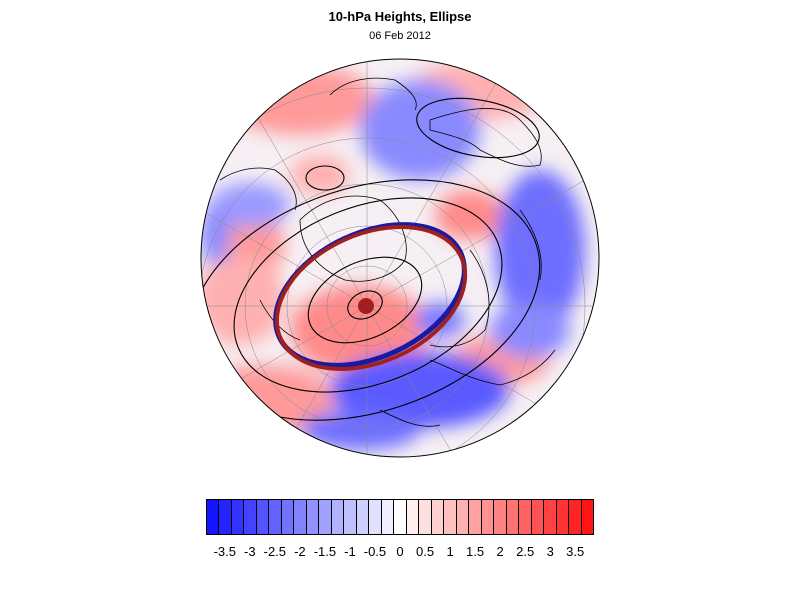 This screenshot has height=600, width=800. What do you see at coordinates (530, 330) in the screenshot?
I see `anomaly-negative-lower-right` at bounding box center [530, 330].